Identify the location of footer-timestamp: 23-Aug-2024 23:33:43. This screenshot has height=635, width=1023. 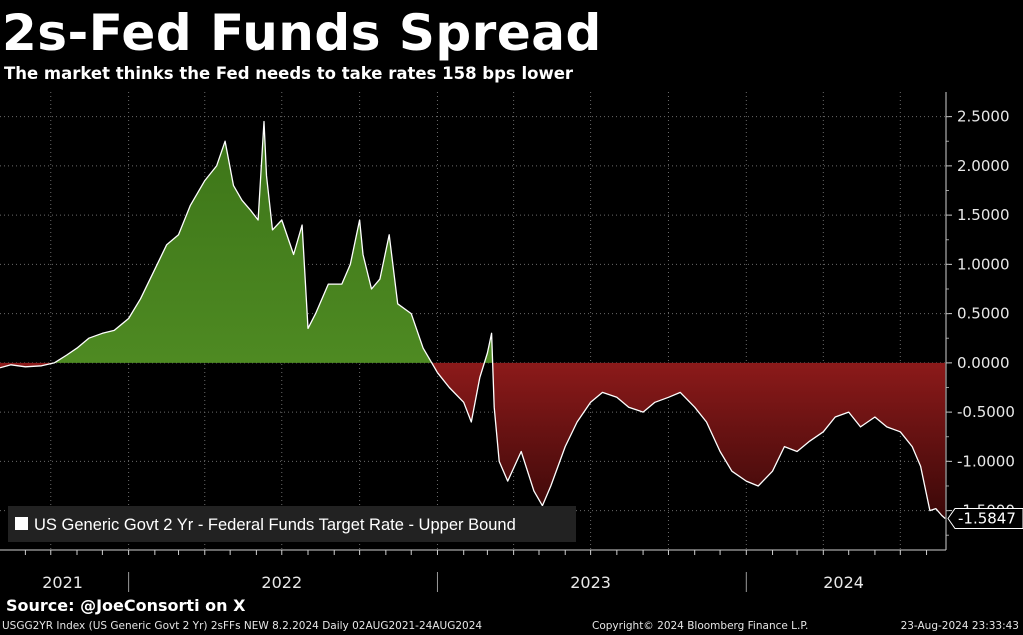
(959, 626).